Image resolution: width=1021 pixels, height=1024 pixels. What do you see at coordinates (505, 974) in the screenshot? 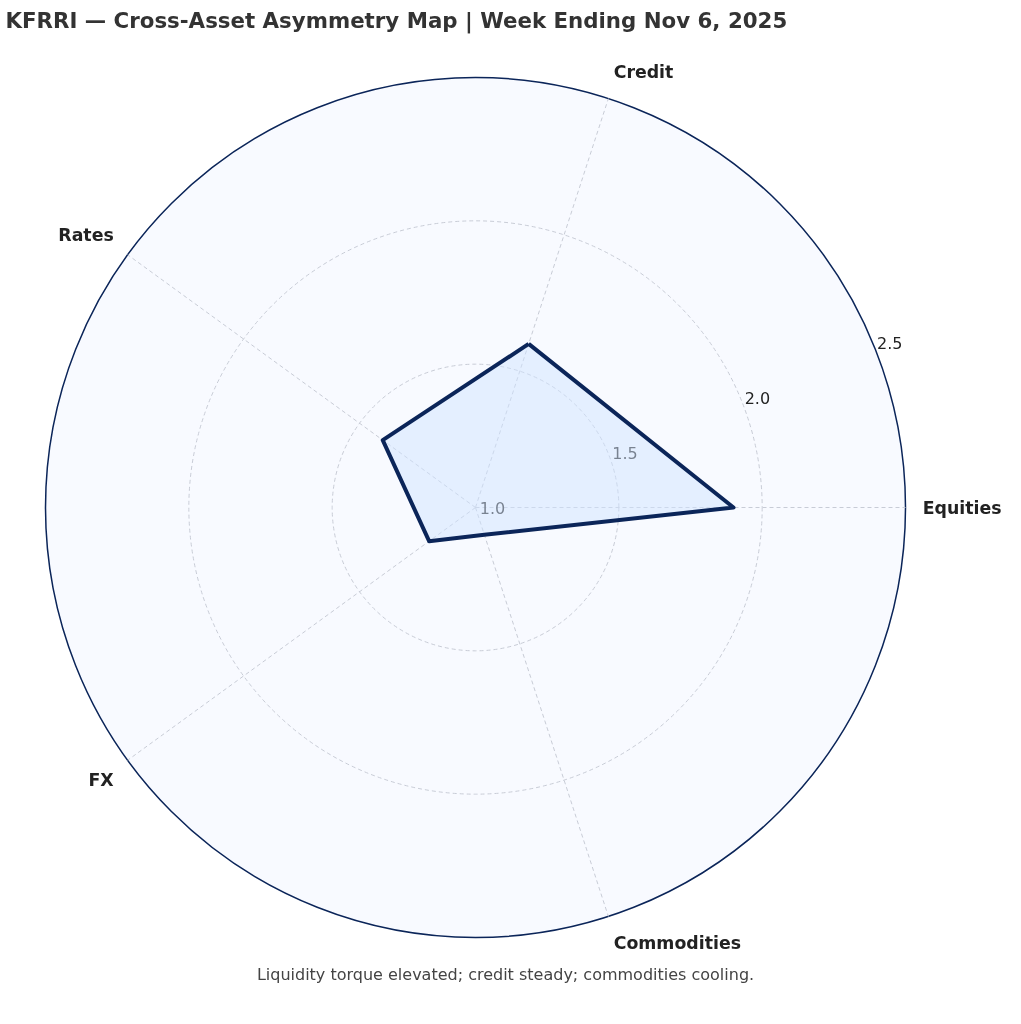
I see `text: Liquidity torque elevated; credit steady; commodities cooling.` at bounding box center [505, 974].